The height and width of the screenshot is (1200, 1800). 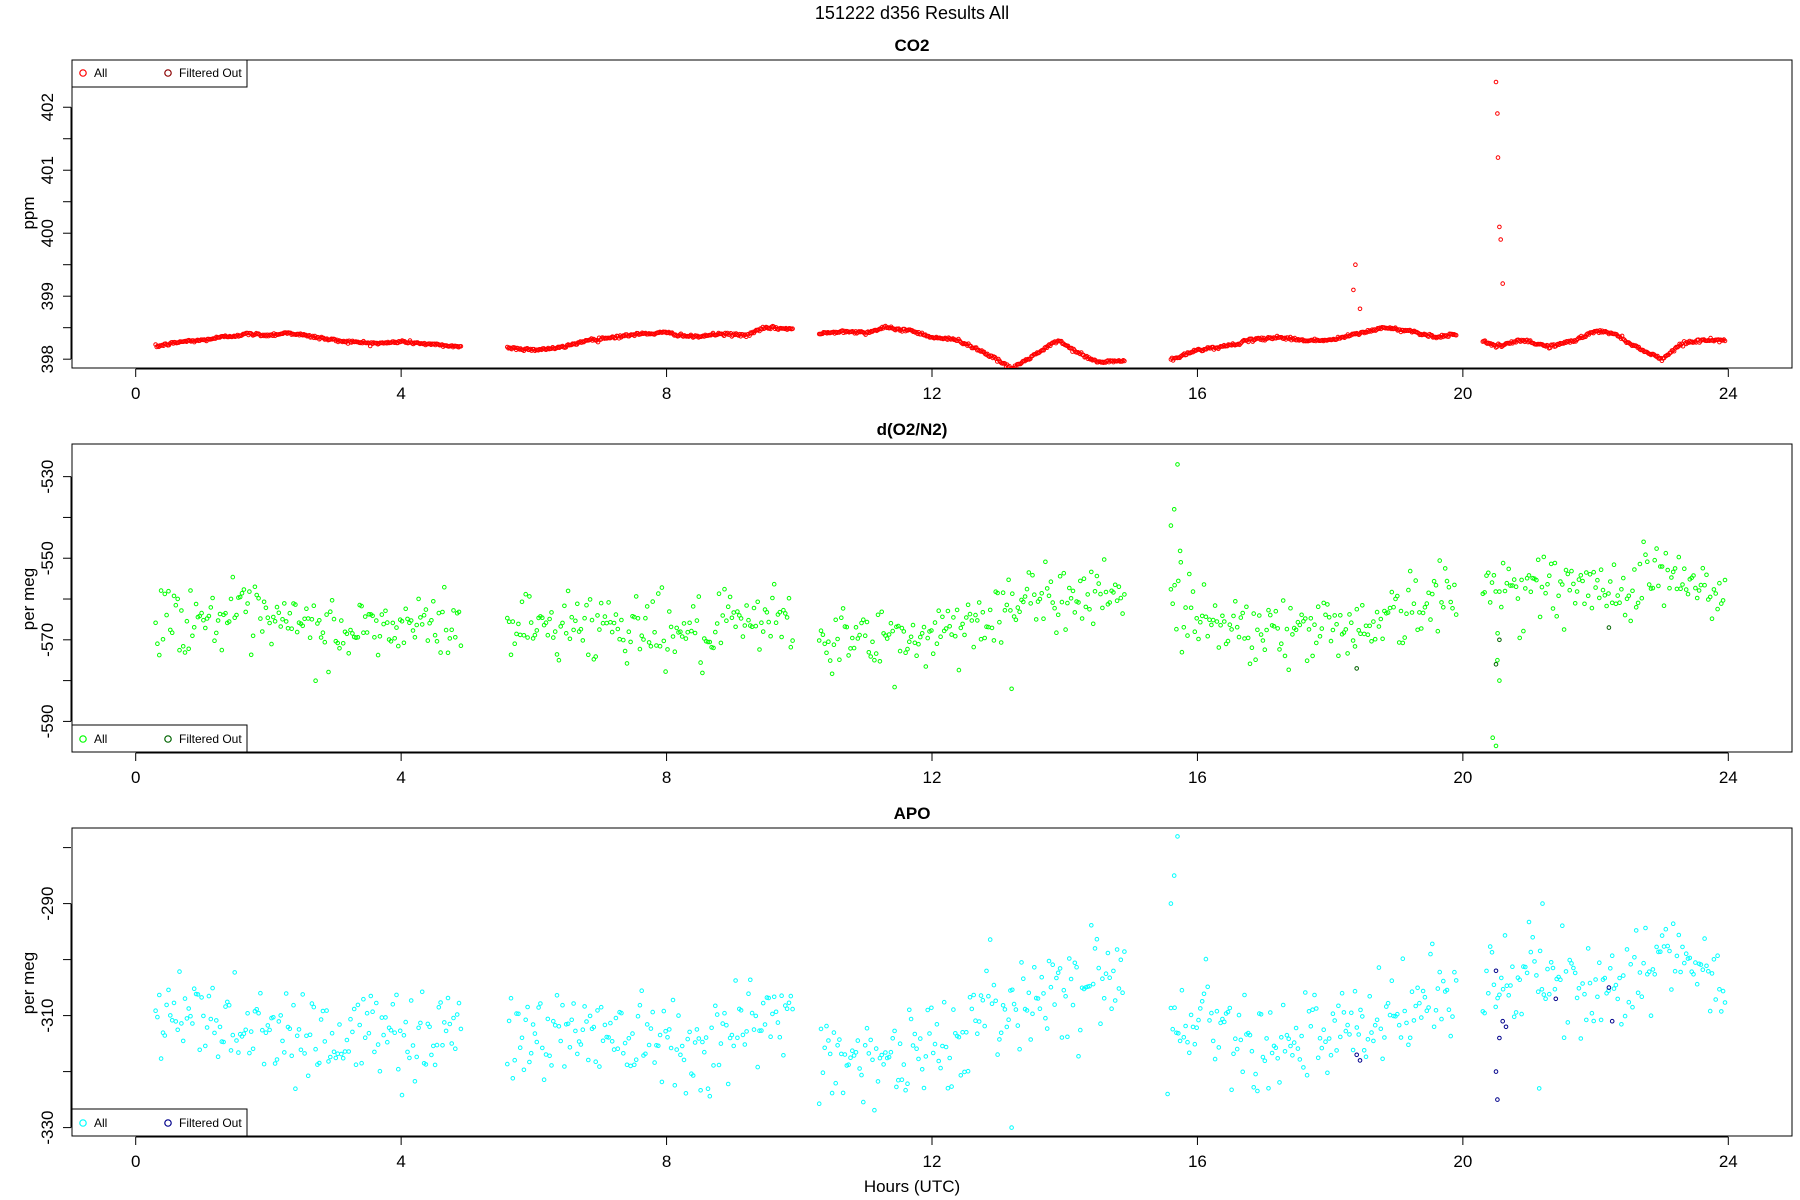 What do you see at coordinates (932, 777) in the screenshot?
I see `x-tick-label: 12` at bounding box center [932, 777].